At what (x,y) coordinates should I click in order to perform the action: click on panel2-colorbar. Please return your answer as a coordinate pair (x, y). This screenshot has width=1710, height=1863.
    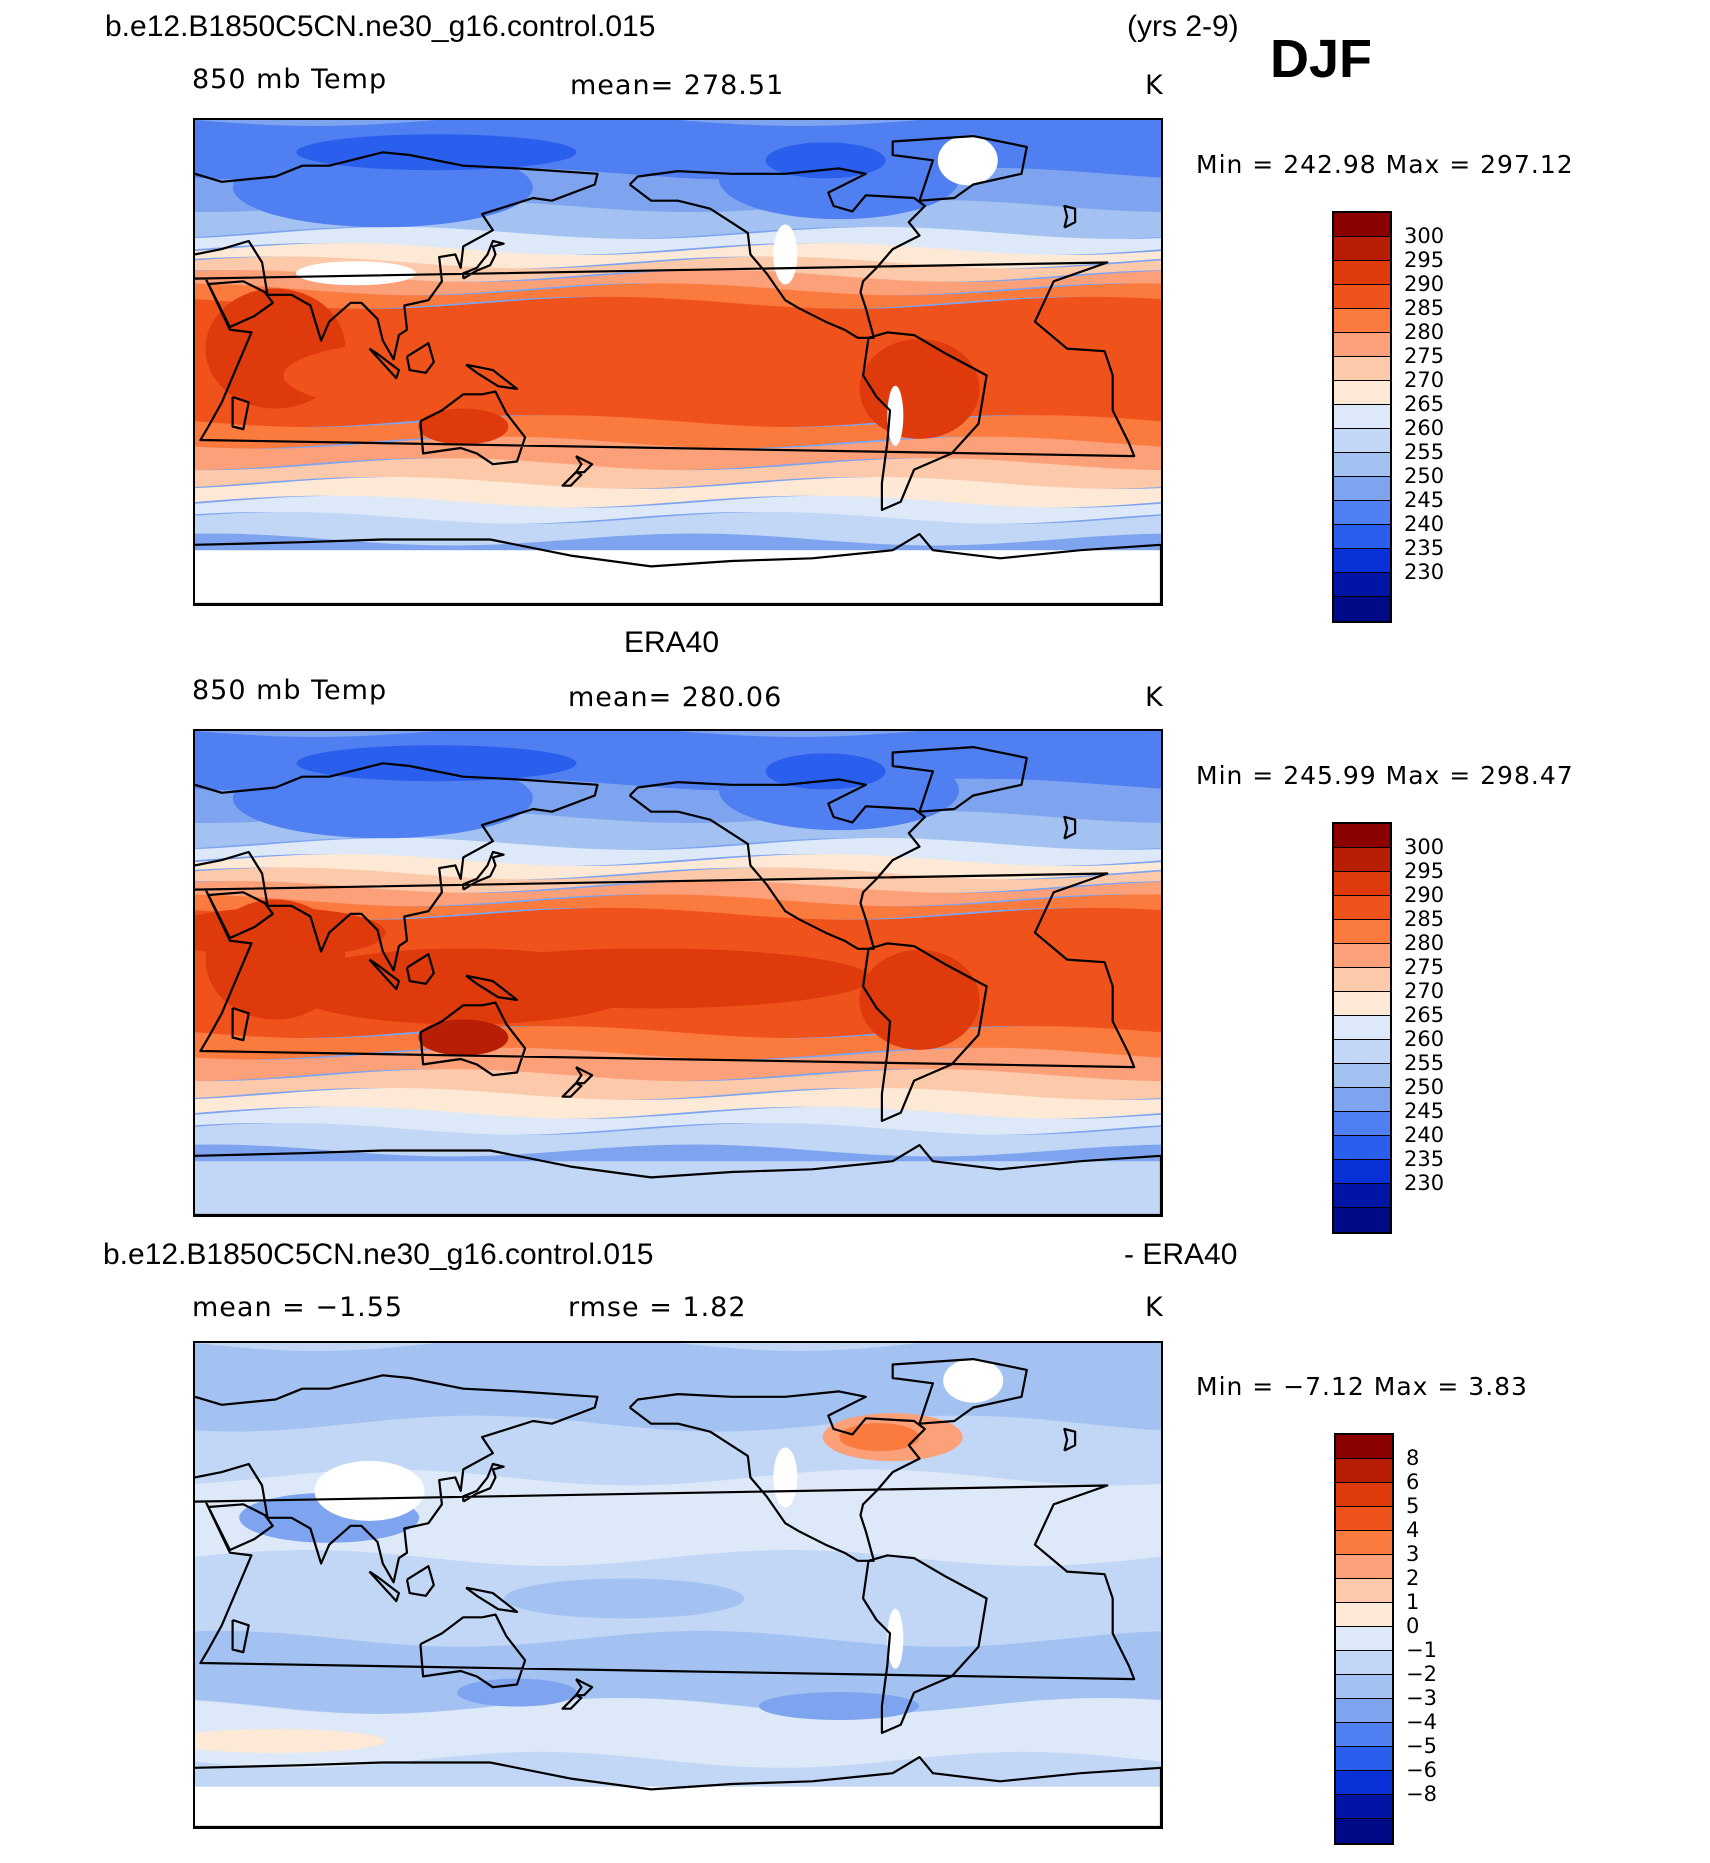
    Looking at the image, I should click on (1362, 1028).